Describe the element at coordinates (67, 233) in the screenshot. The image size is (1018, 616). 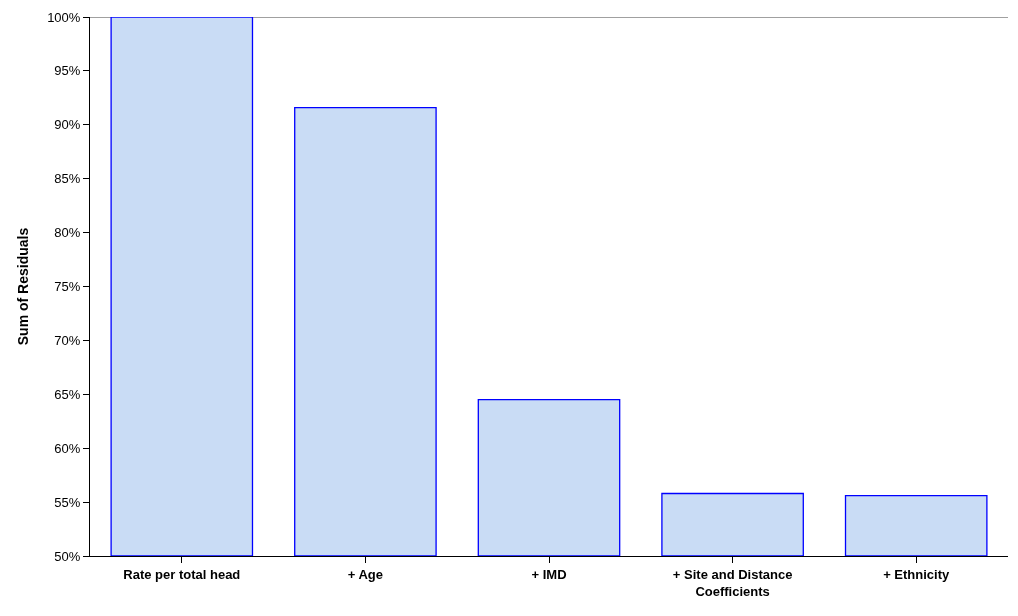
I see `y-tick-label: 80%` at that location.